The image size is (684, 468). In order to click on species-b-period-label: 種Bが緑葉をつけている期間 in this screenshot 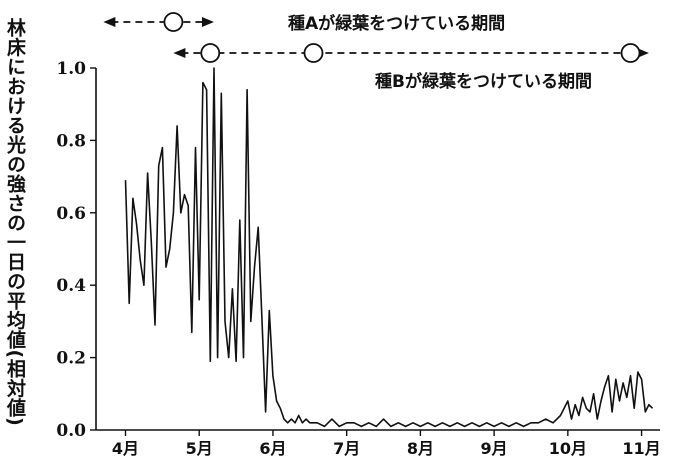, I will do `click(483, 82)`.